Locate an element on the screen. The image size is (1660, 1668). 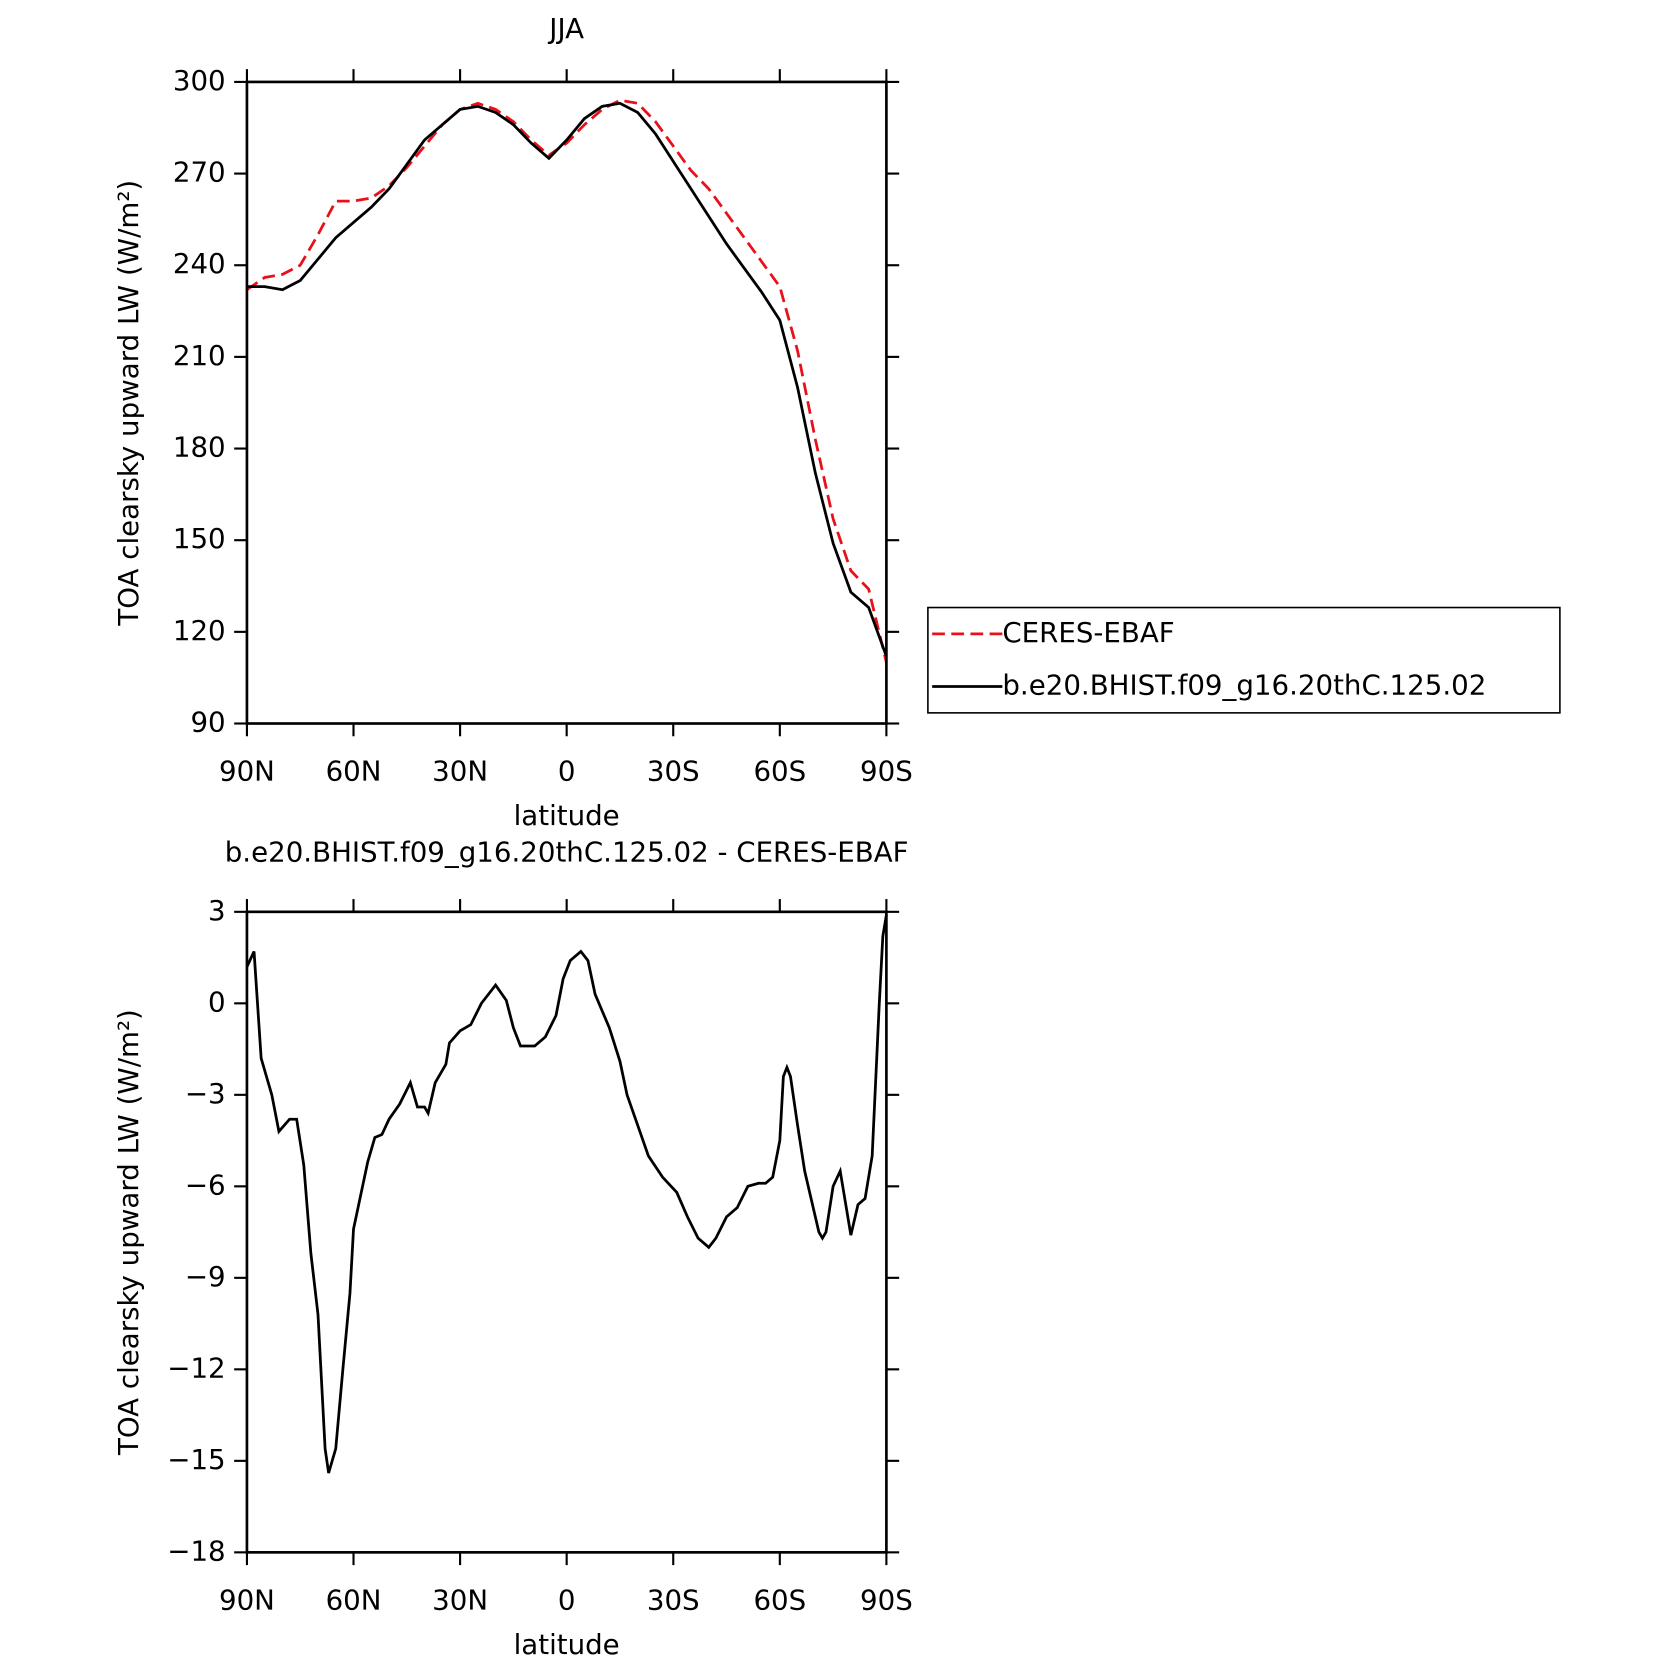
y-tick-label: −3 is located at coordinates (205, 1093).